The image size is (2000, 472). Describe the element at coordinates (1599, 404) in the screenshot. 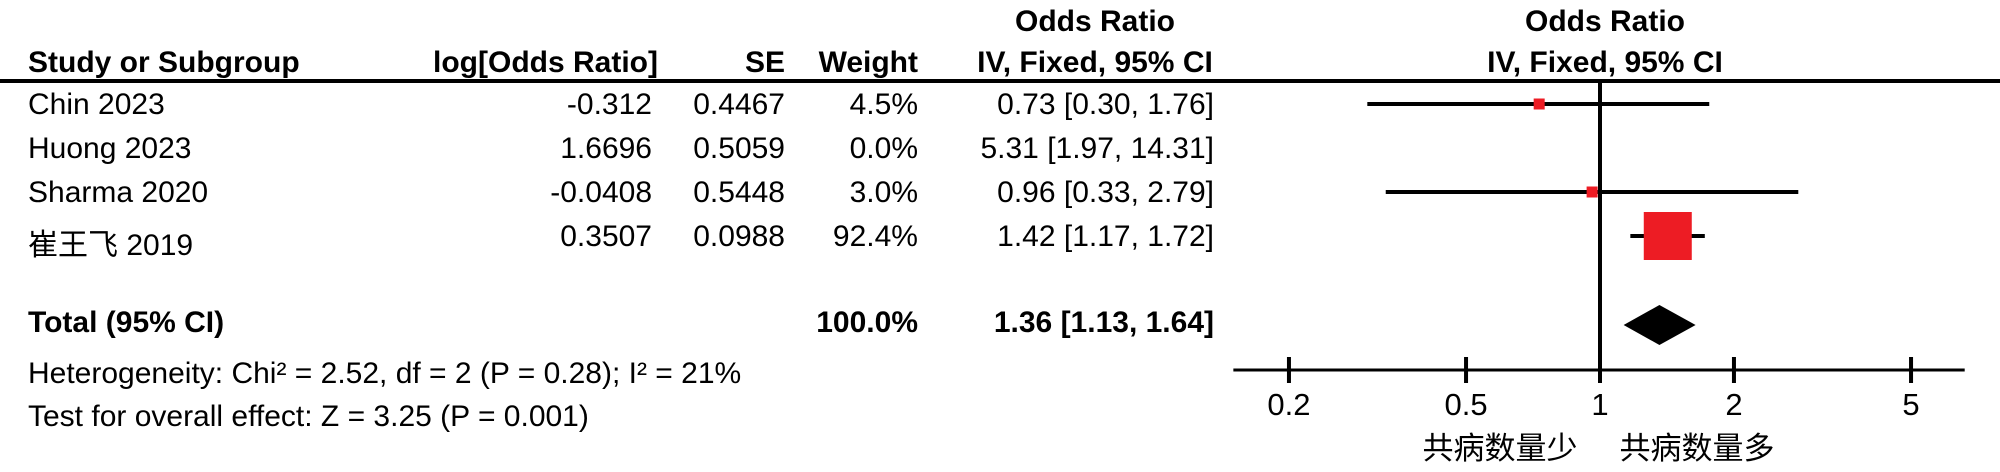

I see `axis-tick-label: 1` at that location.